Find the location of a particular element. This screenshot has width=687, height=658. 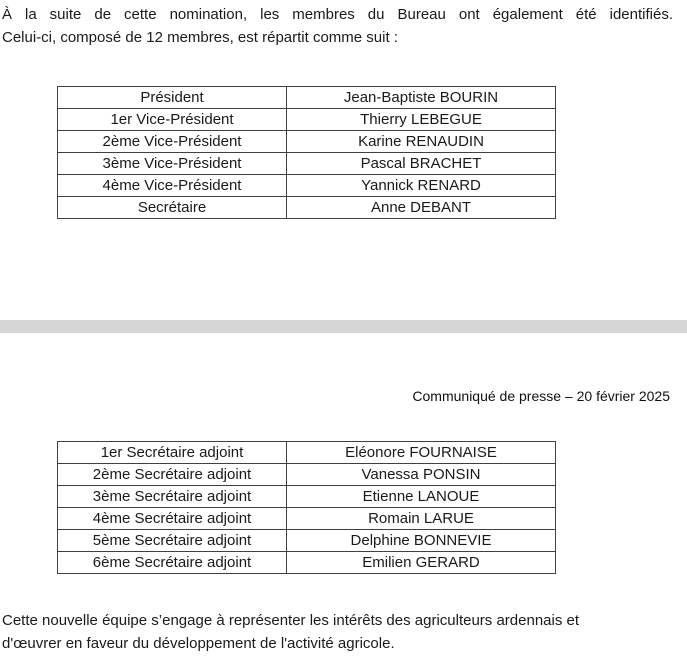

table-row: Secrétaire Anne DEBANT is located at coordinates (306, 207).